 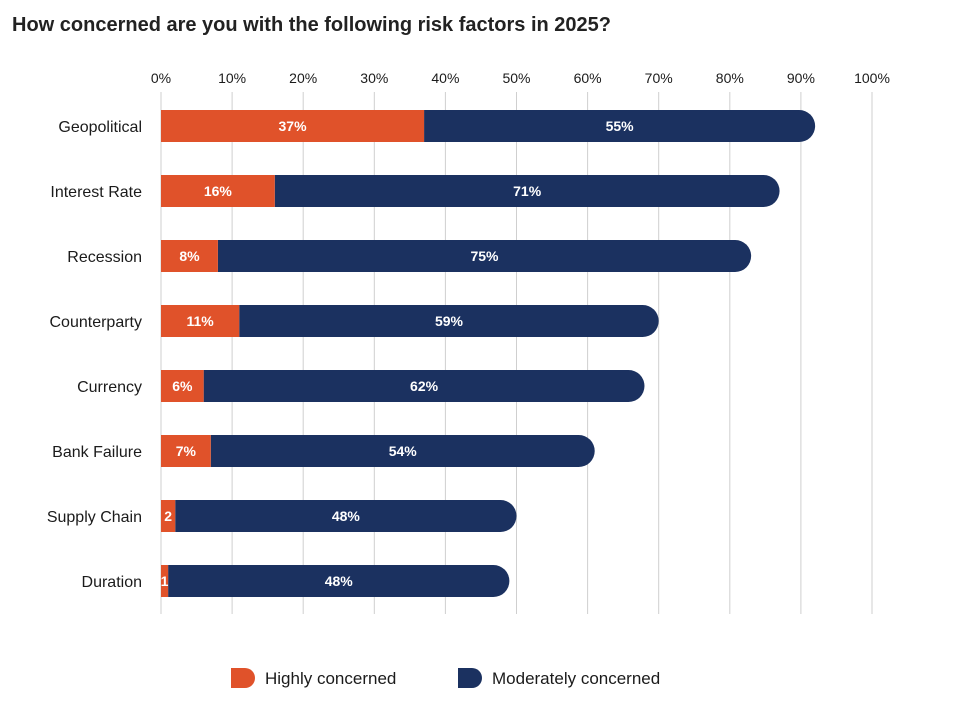 I want to click on category-label: Supply Chain, so click(x=94, y=517).